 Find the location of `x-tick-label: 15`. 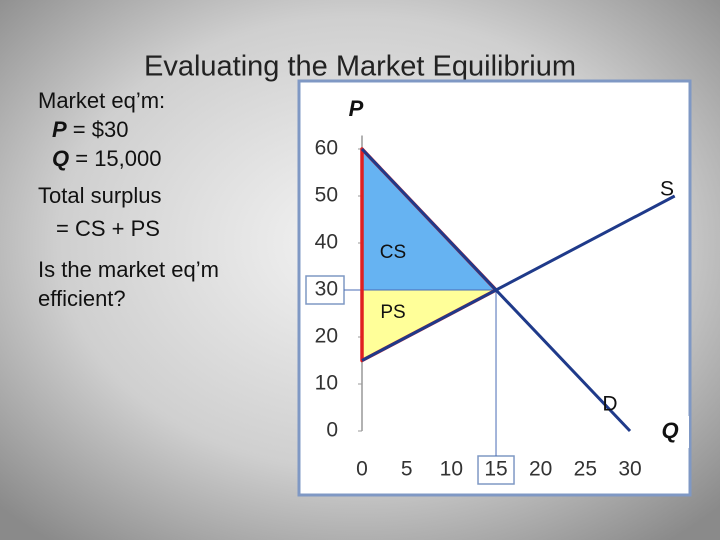

x-tick-label: 15 is located at coordinates (495, 469).